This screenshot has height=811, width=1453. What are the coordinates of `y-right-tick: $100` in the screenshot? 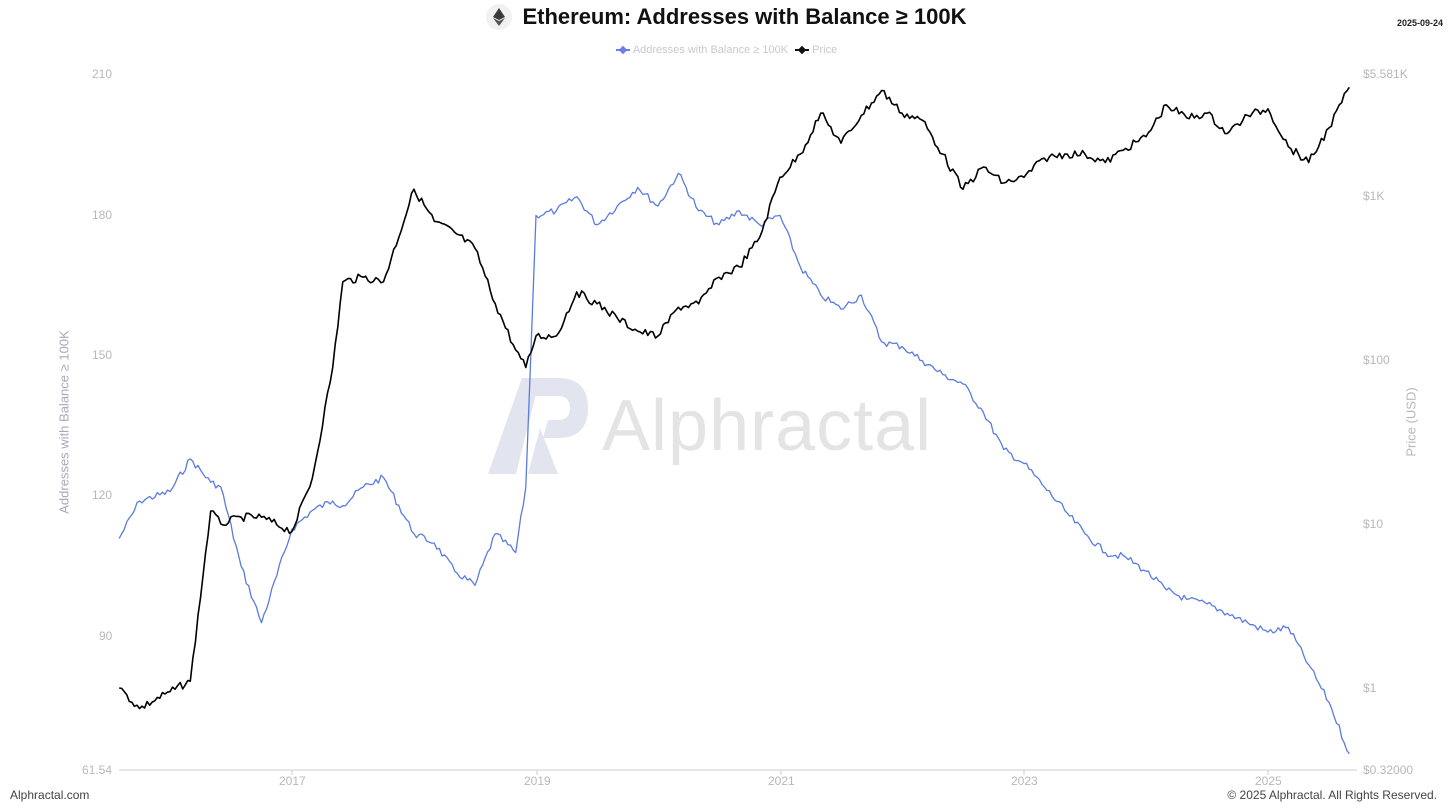 It's located at (1376, 360).